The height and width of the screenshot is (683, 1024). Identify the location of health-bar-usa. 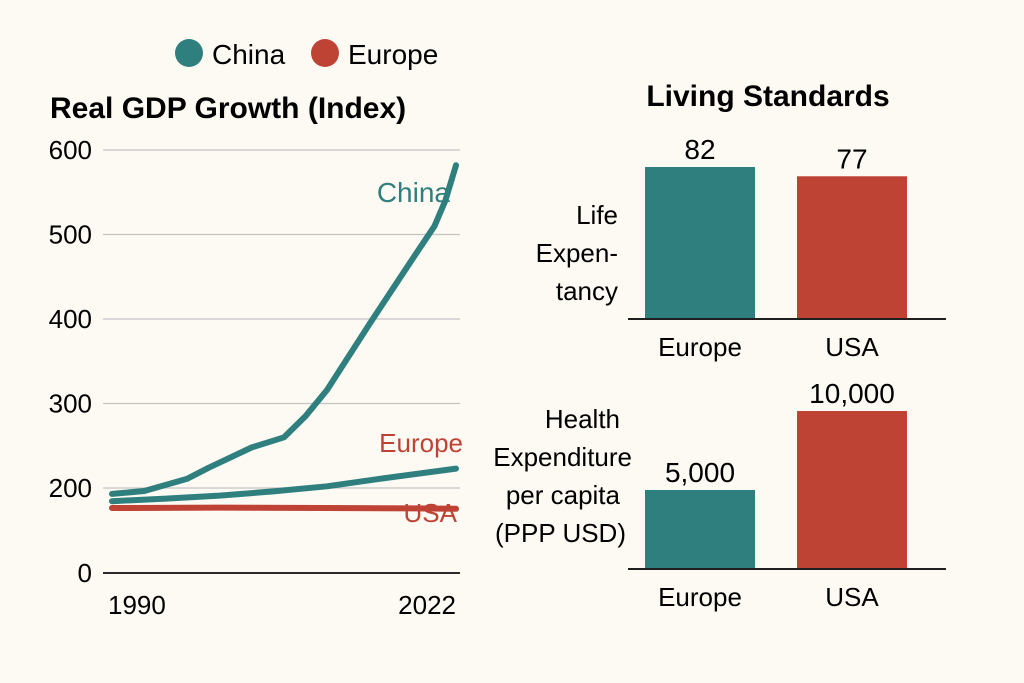
(852, 490).